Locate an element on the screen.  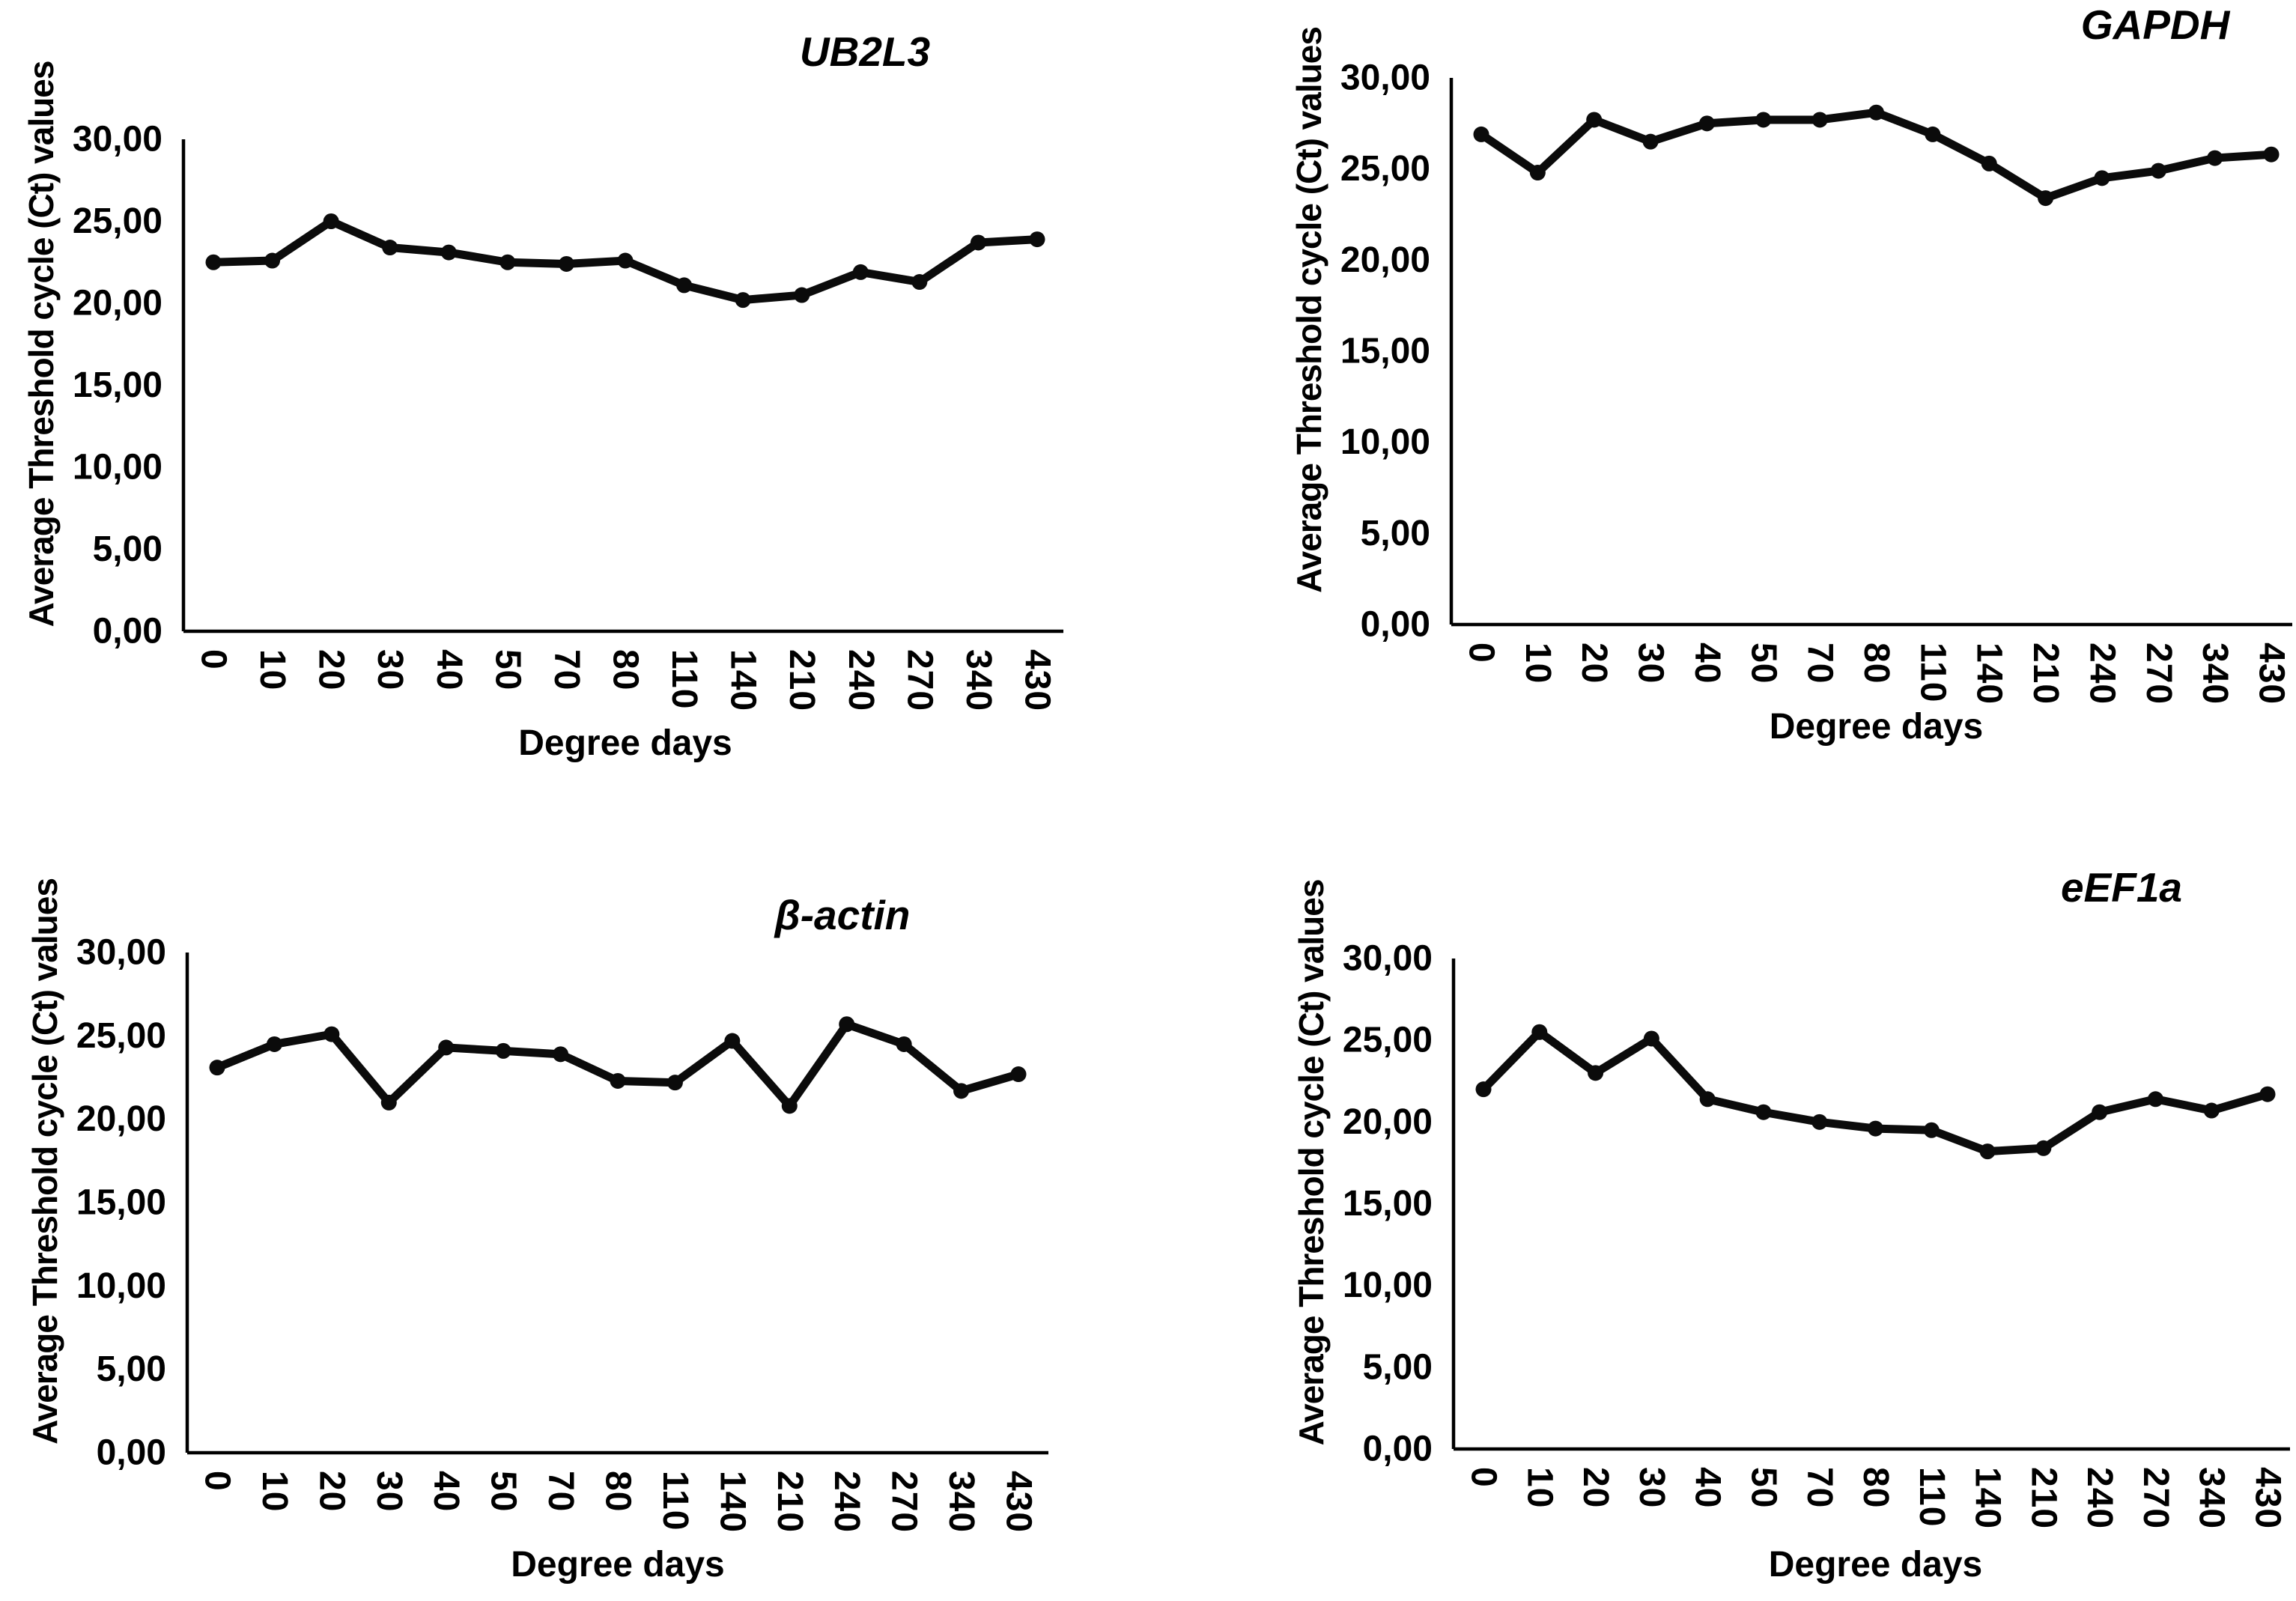
series-line is located at coordinates (1876, 155).